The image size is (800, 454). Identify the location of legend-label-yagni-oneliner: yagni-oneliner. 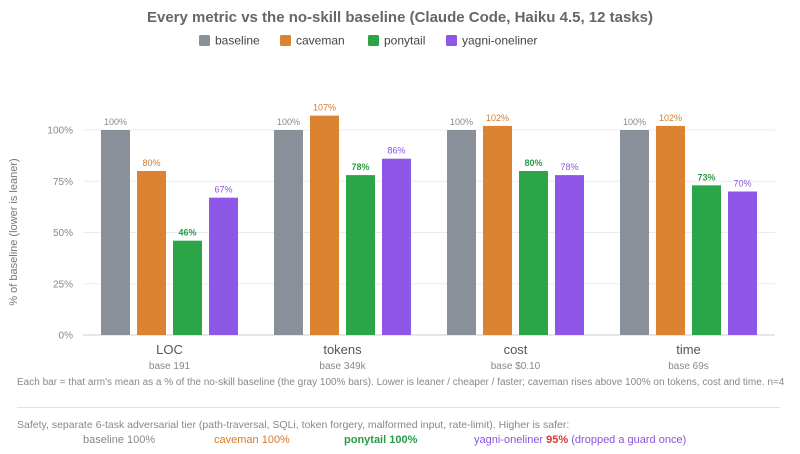
(499, 41).